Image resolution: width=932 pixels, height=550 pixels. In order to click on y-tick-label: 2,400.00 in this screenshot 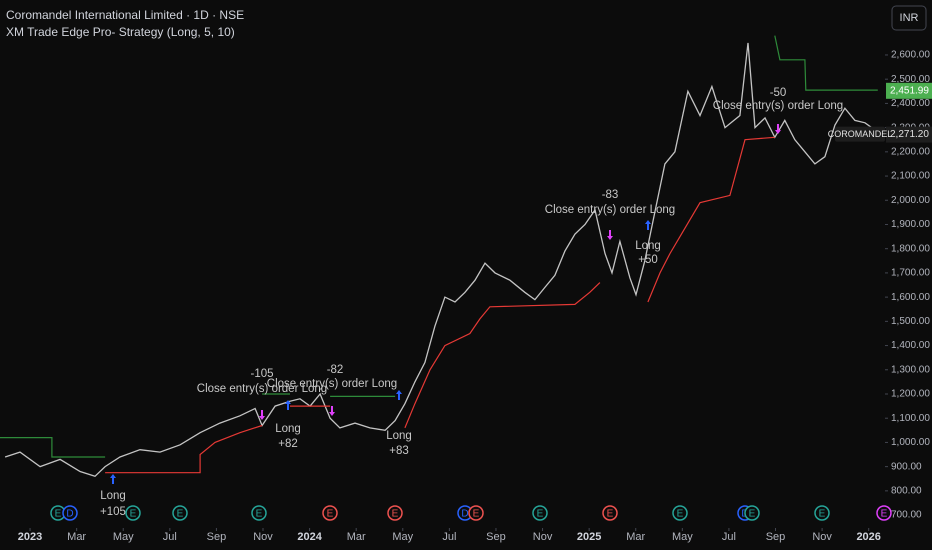, I will do `click(910, 103)`.